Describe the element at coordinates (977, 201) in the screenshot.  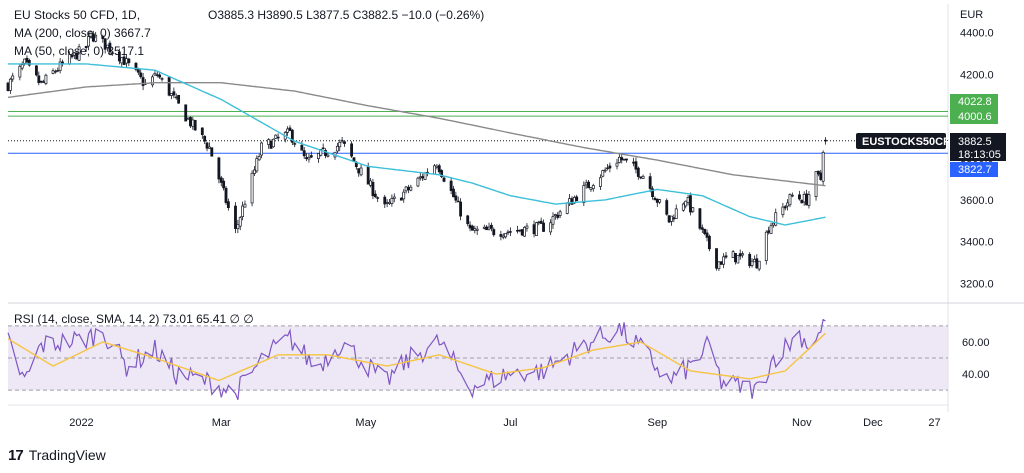
I see `price-tick-label: 3600.0` at that location.